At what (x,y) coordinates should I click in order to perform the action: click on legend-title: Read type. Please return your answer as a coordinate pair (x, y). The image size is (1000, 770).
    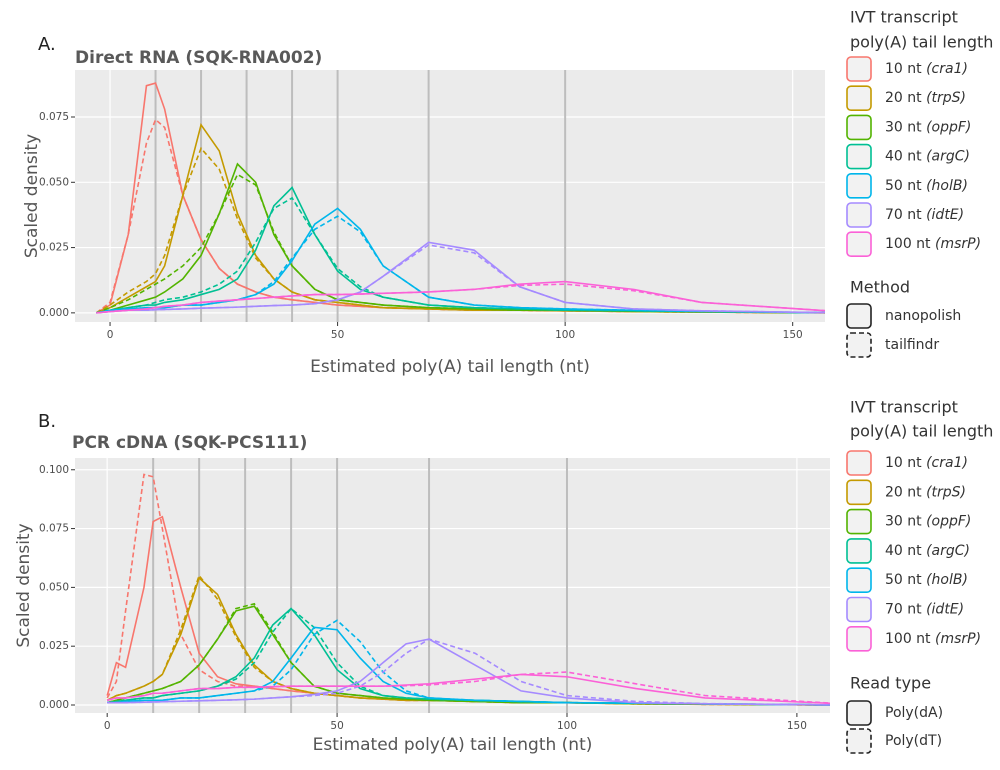
    Looking at the image, I should click on (890, 683).